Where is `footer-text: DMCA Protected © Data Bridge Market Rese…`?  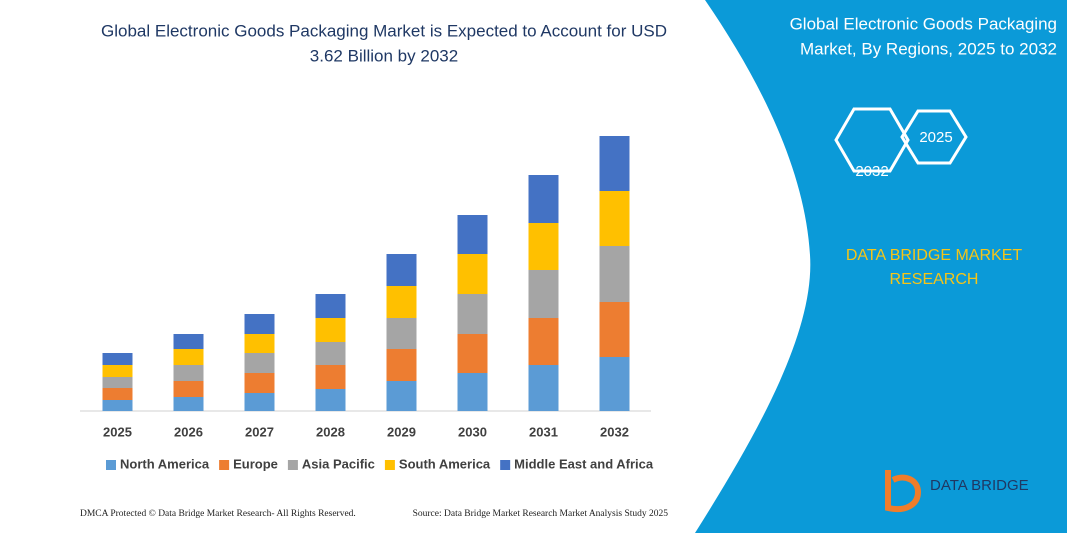 footer-text: DMCA Protected © Data Bridge Market Rese… is located at coordinates (218, 513).